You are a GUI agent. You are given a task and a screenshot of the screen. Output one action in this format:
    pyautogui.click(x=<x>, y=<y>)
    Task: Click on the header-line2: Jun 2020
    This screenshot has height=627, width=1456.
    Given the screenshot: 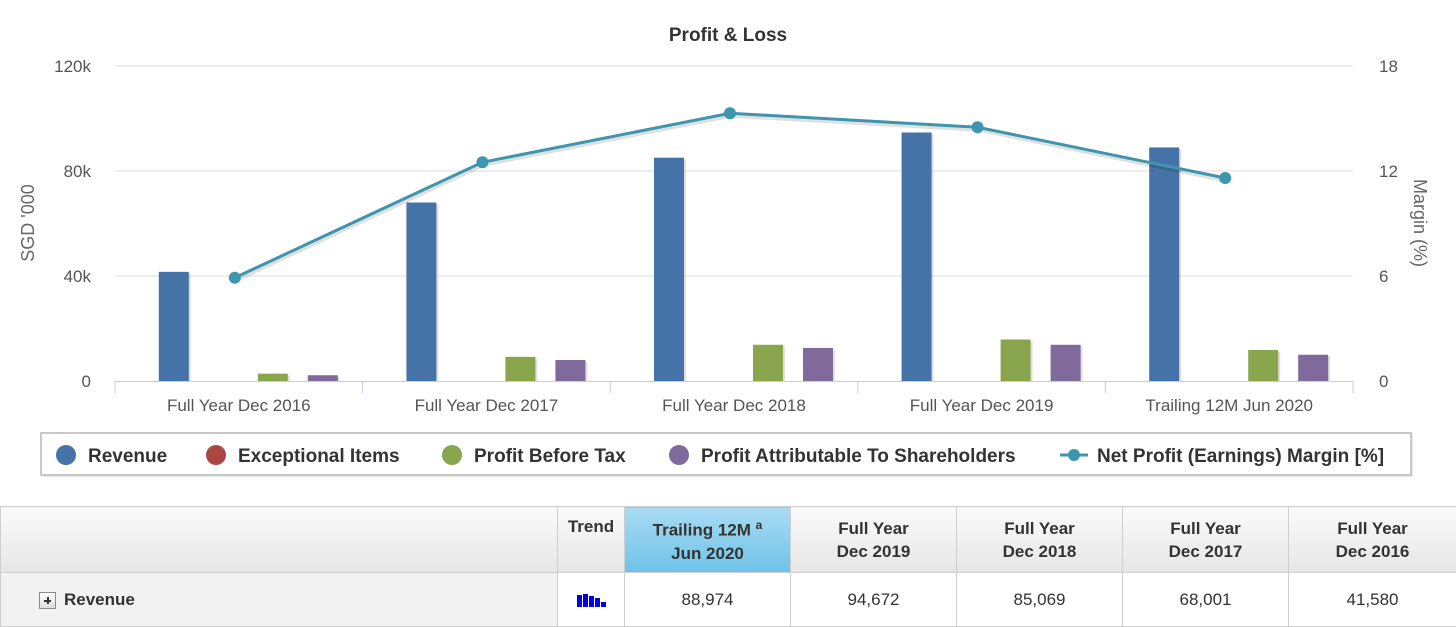 What is the action you would take?
    pyautogui.click(x=707, y=553)
    